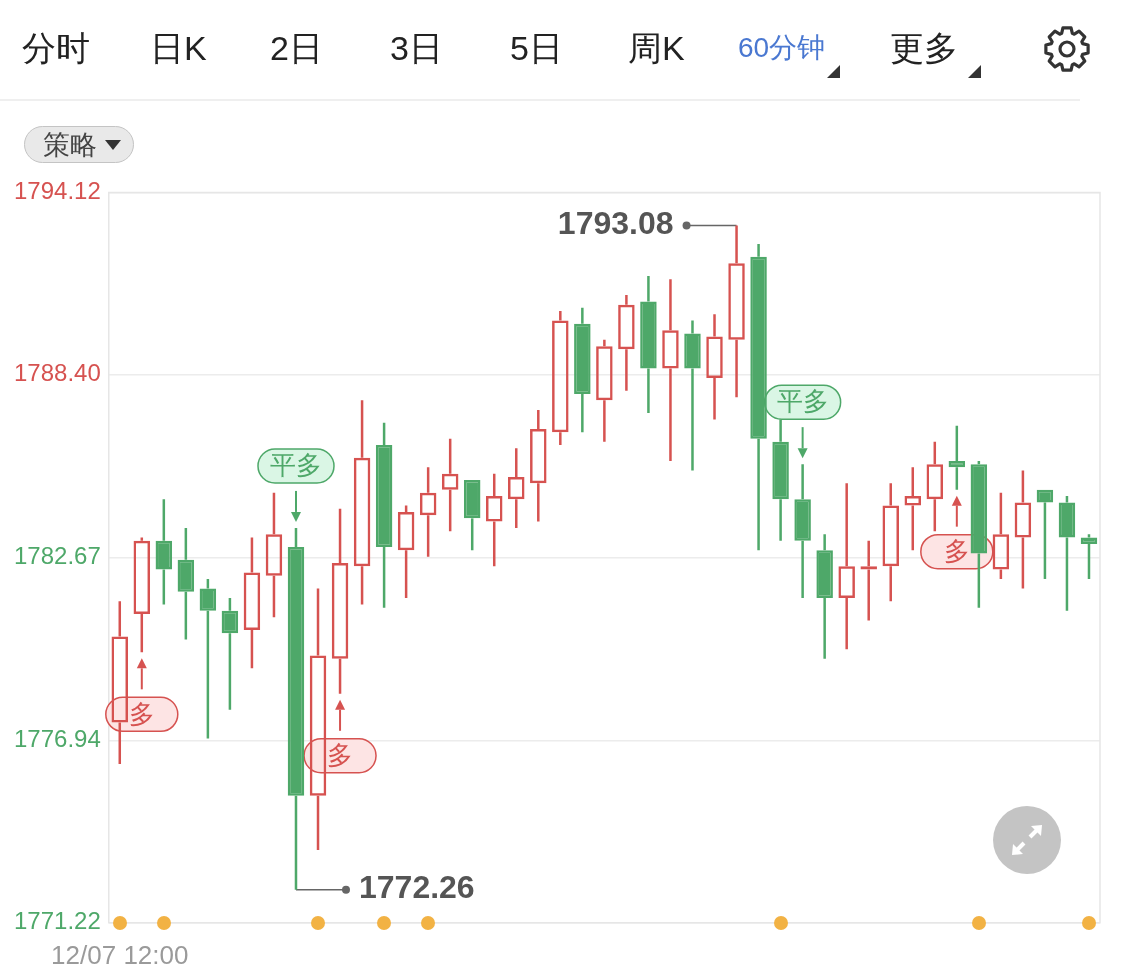  I want to click on y-tick-label: 1782.67, so click(57, 556).